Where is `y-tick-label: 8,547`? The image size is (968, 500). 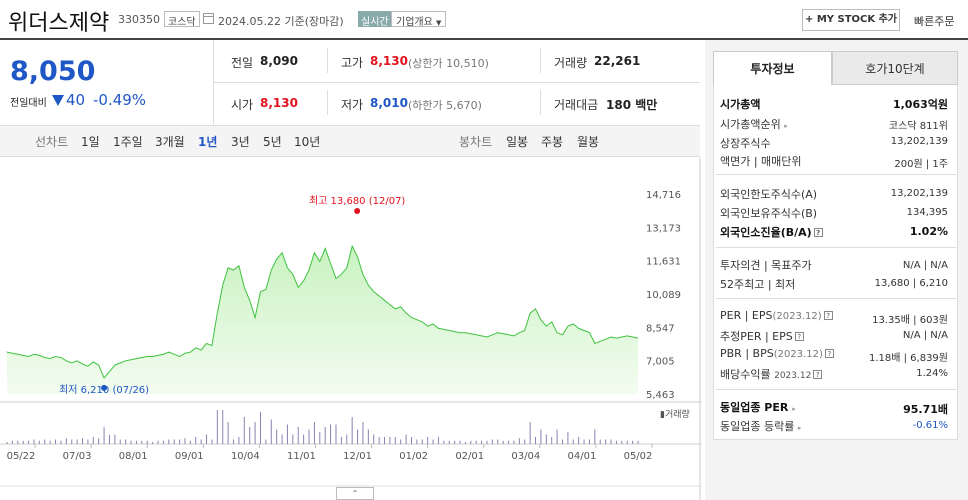
y-tick-label: 8,547 is located at coordinates (660, 328).